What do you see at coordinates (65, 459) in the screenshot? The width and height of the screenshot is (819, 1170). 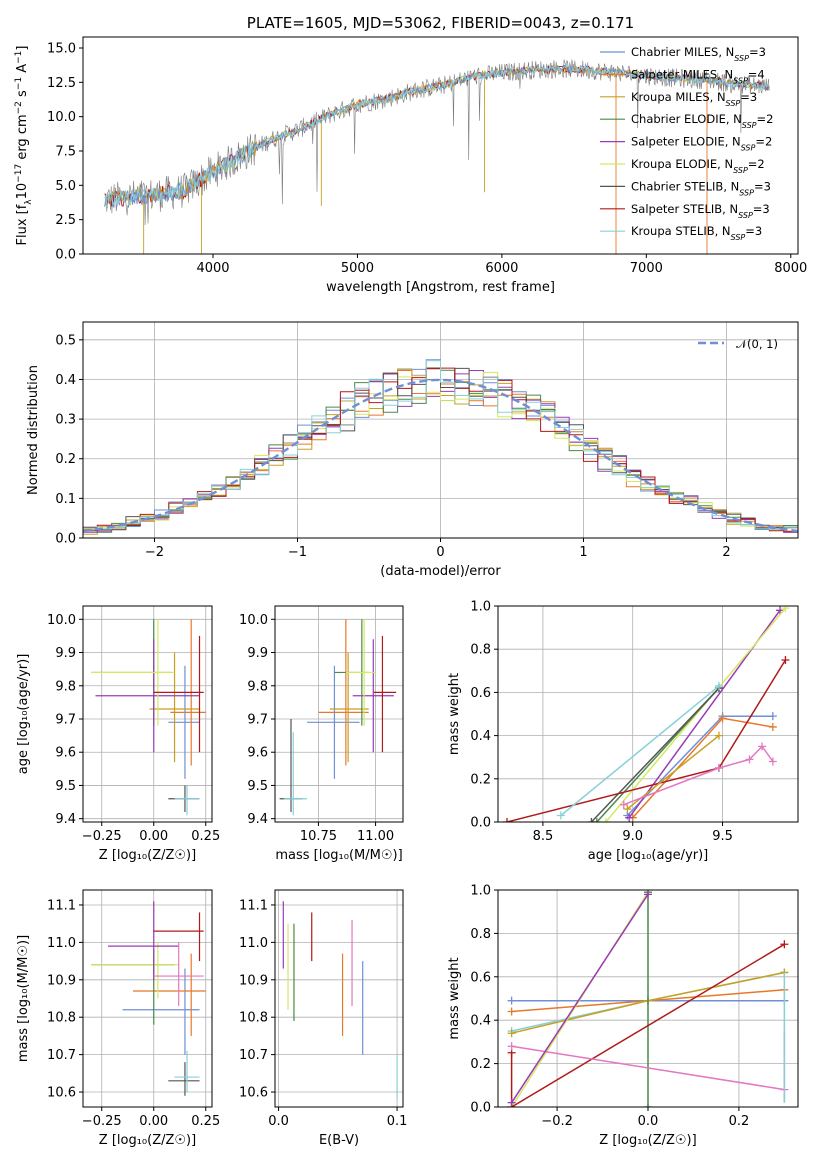 I see `y-tick-label: 0.2` at bounding box center [65, 459].